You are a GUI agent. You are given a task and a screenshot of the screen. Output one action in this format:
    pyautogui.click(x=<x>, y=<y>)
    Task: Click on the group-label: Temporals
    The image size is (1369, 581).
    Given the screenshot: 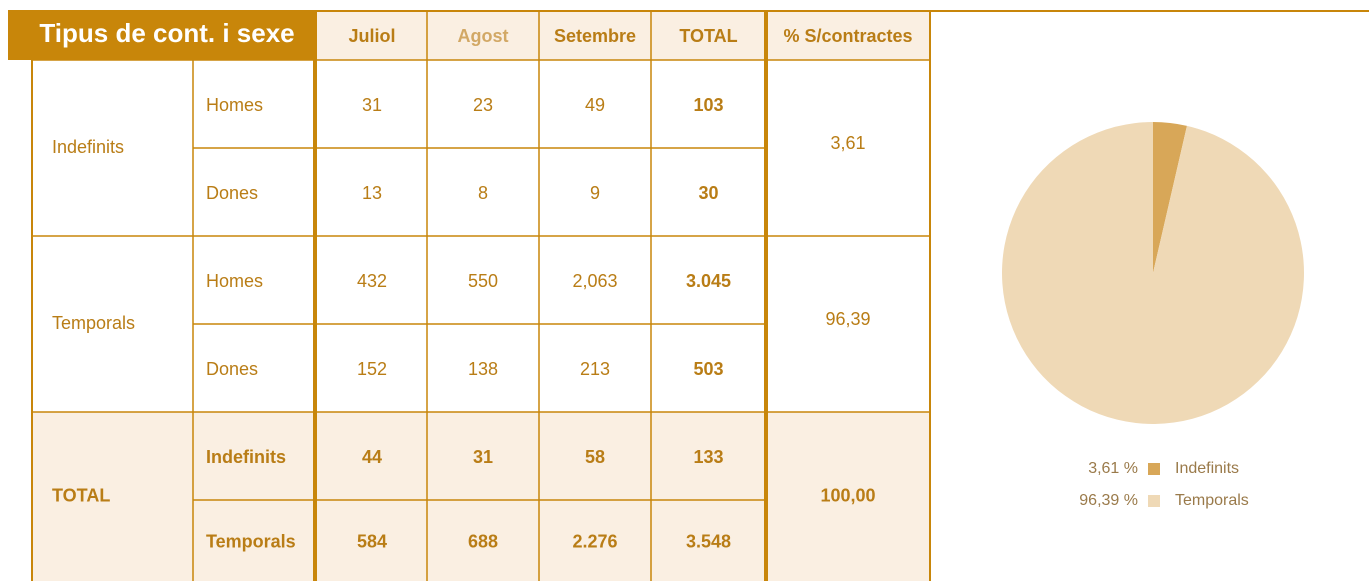 What is the action you would take?
    pyautogui.click(x=93, y=323)
    